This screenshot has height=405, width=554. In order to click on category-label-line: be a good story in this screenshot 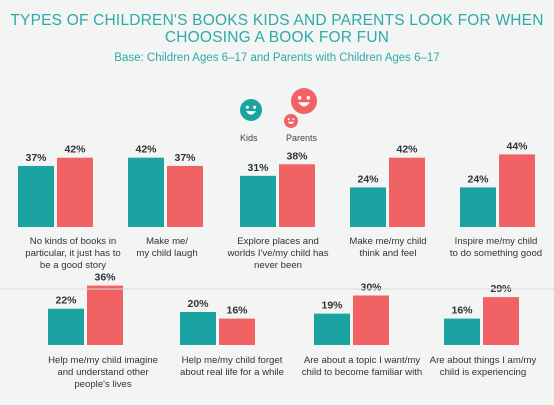, I will do `click(73, 265)`.